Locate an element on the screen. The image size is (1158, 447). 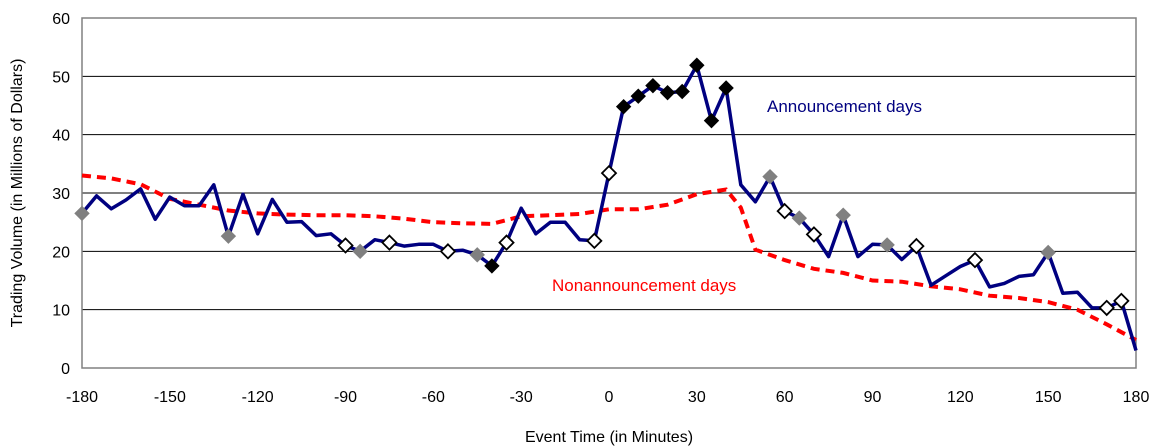
x-tick-label: 60 is located at coordinates (785, 397).